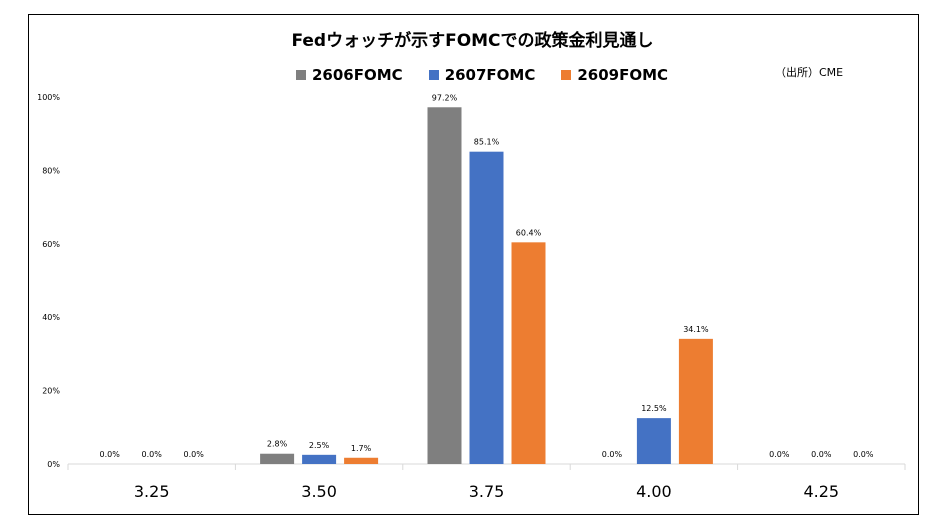  What do you see at coordinates (653, 441) in the screenshot?
I see `bar-2607FOMC-4.00` at bounding box center [653, 441].